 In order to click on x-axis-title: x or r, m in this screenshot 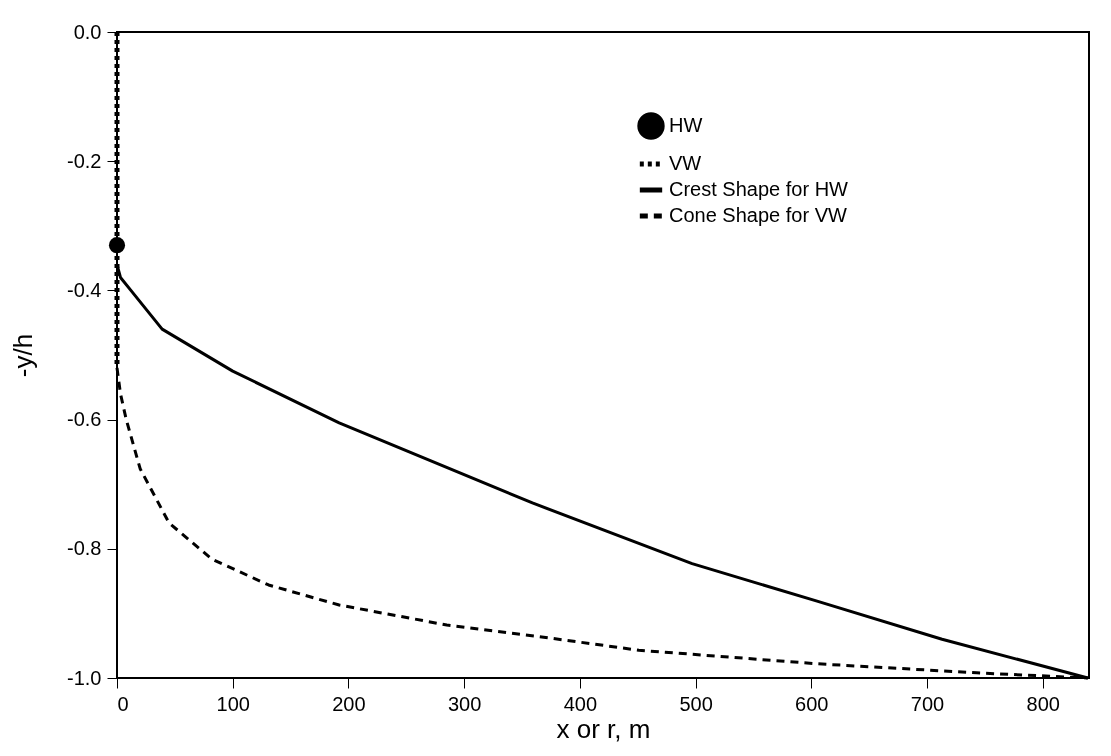, I will do `click(603, 728)`.